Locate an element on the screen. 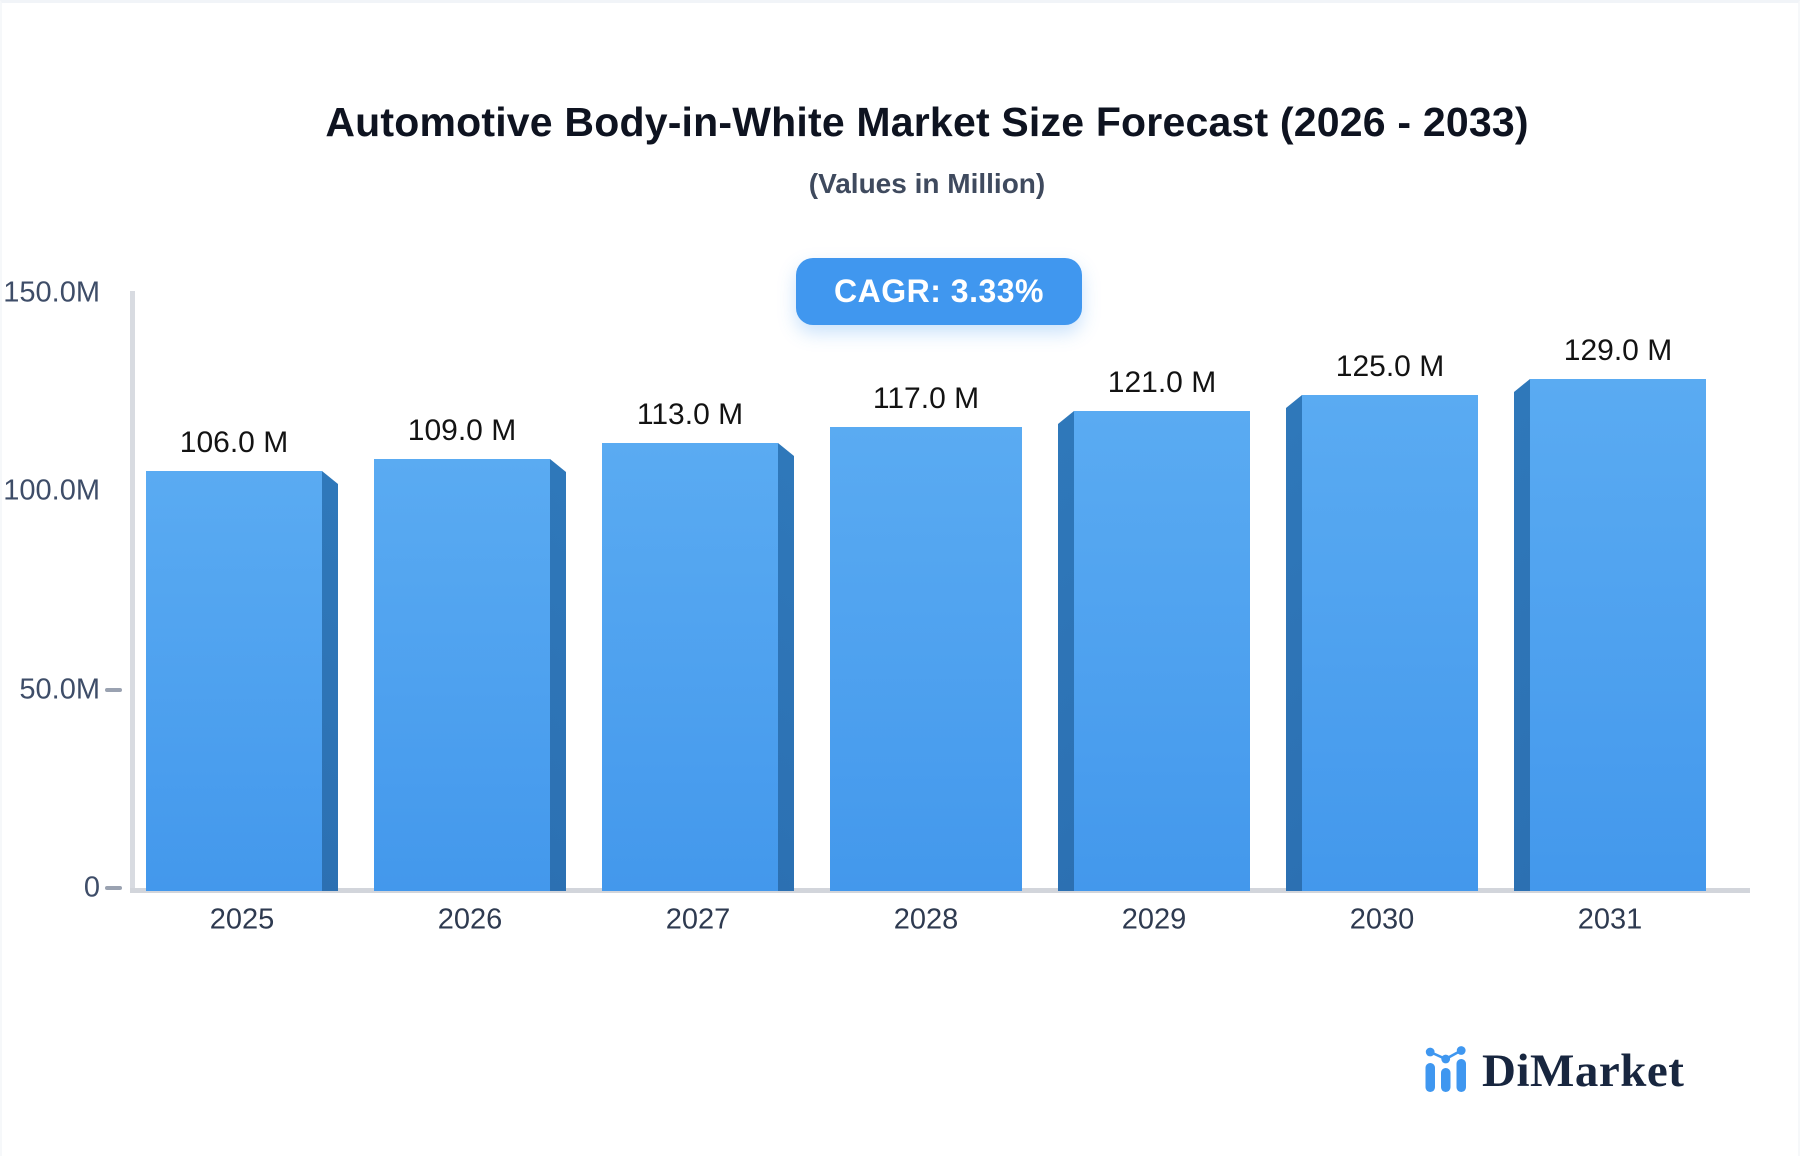 The width and height of the screenshot is (1800, 1156). x-axis-tick-label: 2025 is located at coordinates (242, 919).